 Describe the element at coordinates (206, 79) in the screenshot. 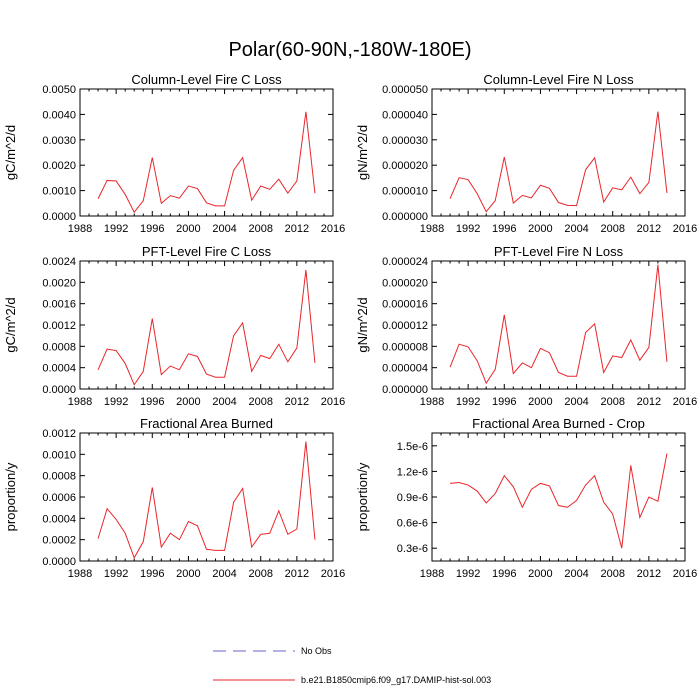

I see `panel-title: Column-Level Fire C Loss` at that location.